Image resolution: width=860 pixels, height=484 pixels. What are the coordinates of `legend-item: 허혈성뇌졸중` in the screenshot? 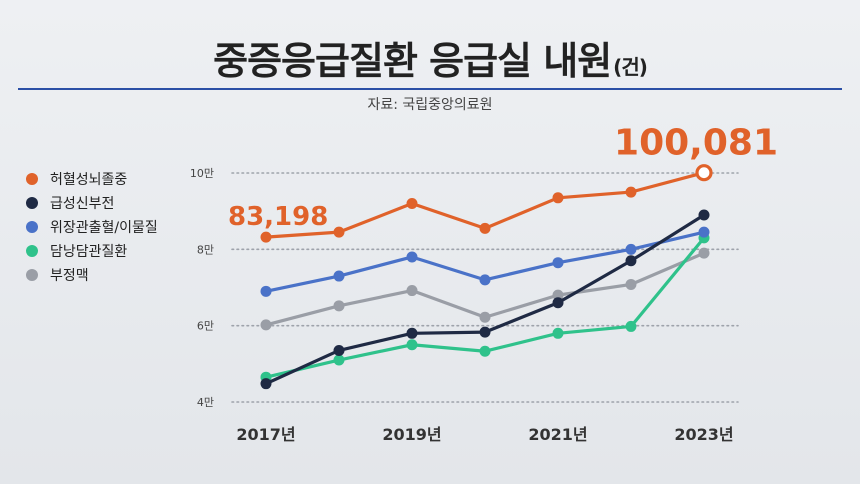 It's located at (92, 179).